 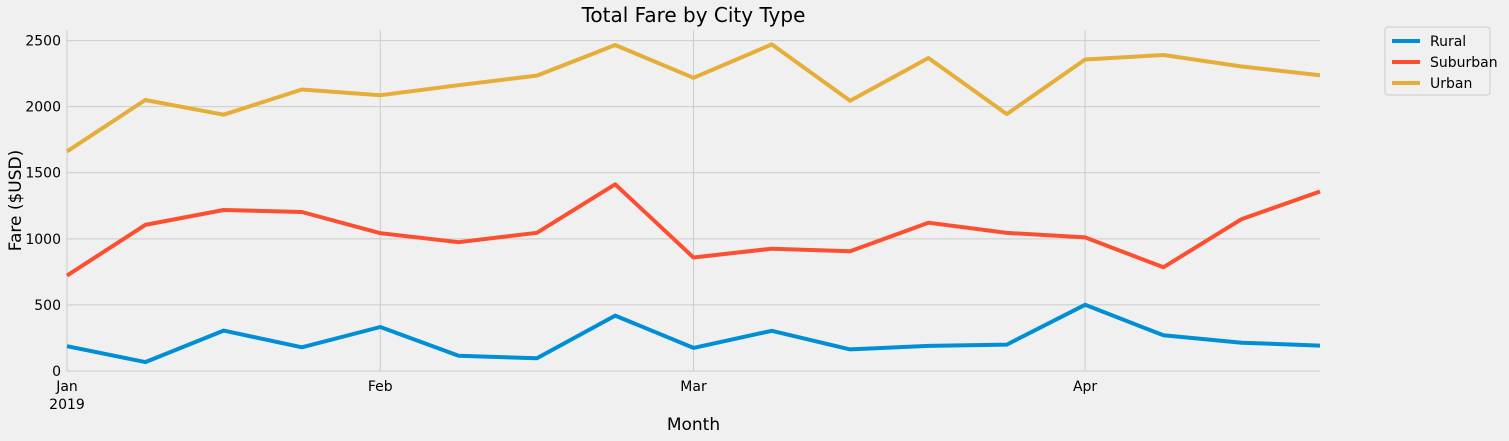 I want to click on x-tick-sublabel: 2019, so click(x=67, y=405).